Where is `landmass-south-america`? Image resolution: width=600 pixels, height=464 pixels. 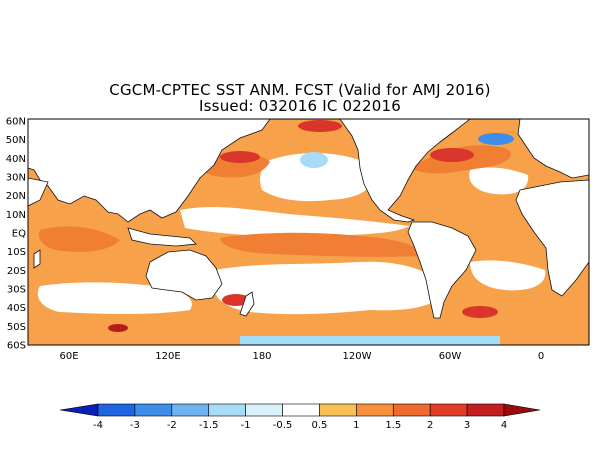 landmass-south-america is located at coordinates (442, 270).